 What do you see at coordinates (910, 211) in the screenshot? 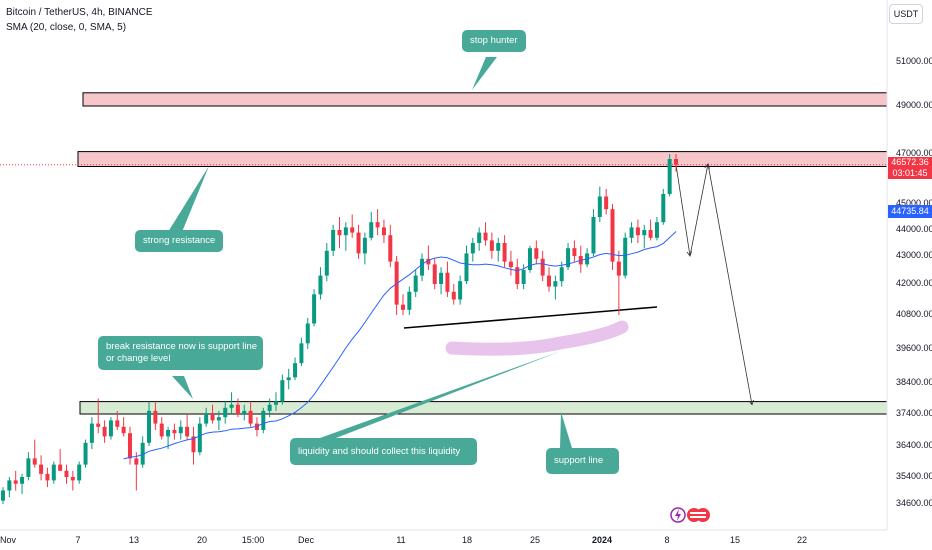
I see `sma-value: 44735.84` at bounding box center [910, 211].